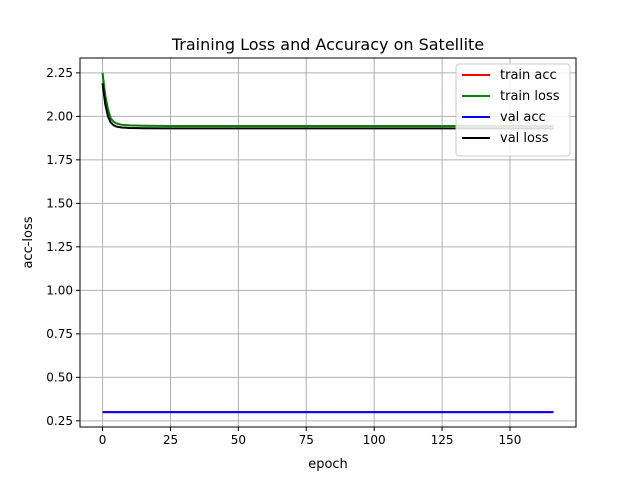 This screenshot has width=640, height=480. Describe the element at coordinates (374, 440) in the screenshot. I see `x-tick-label: 100` at that location.